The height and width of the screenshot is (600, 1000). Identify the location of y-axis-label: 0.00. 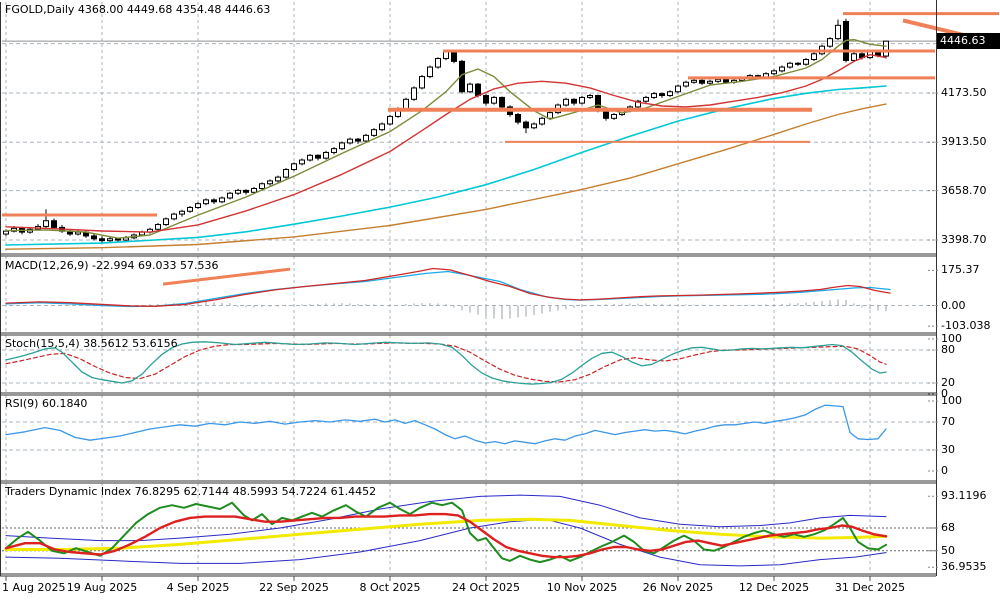
(953, 305).